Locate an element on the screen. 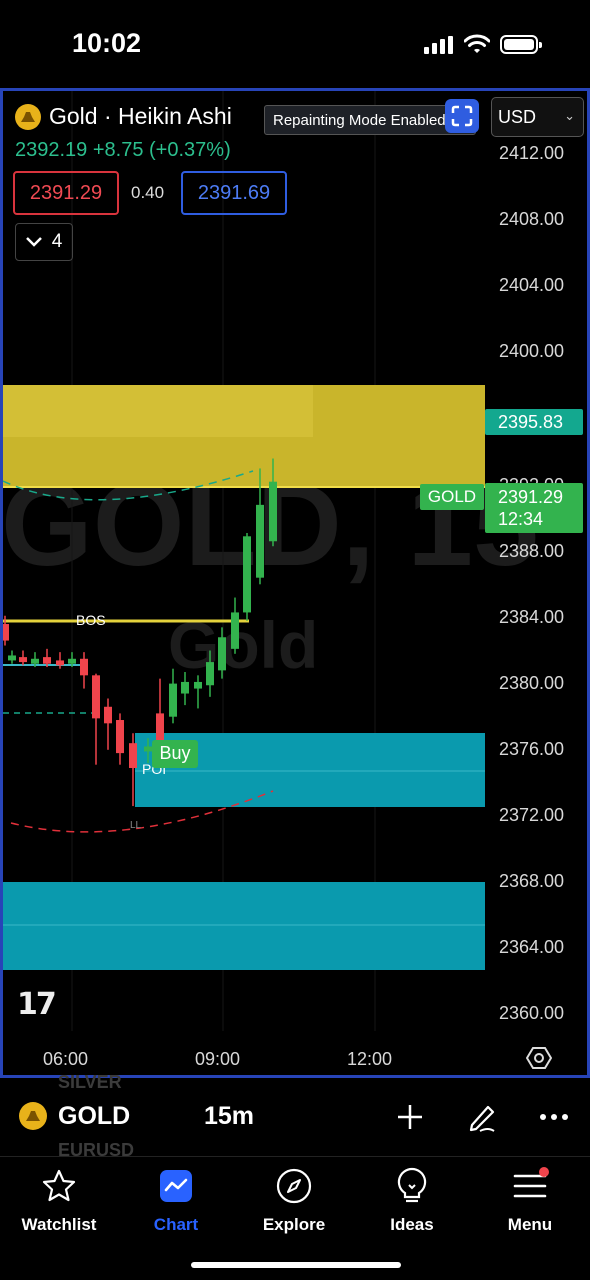  price-axis-label: 2412.00 is located at coordinates (532, 153).